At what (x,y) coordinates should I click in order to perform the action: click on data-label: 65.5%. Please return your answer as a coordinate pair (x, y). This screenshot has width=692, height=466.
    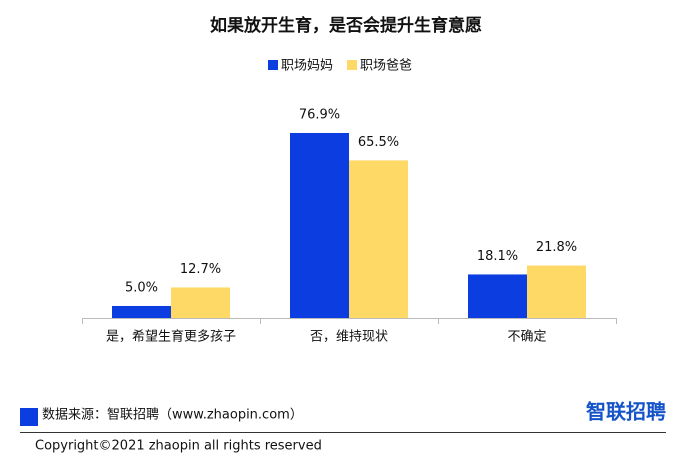
    Looking at the image, I should click on (378, 142).